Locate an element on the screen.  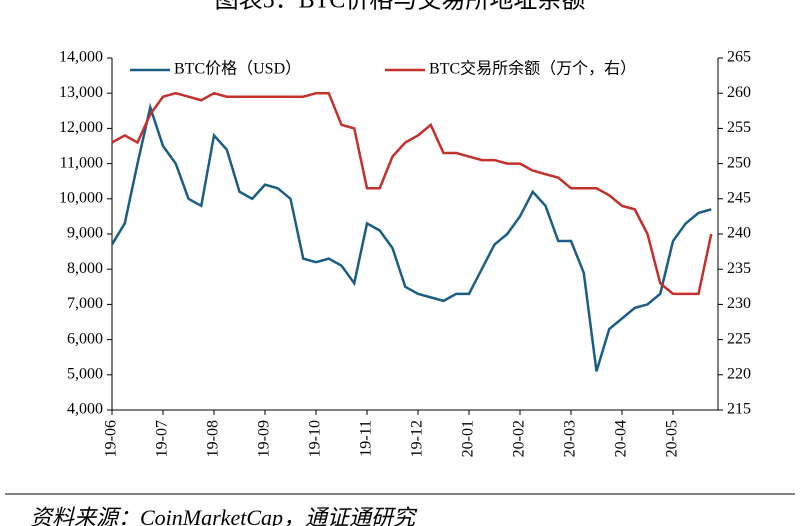
legend-label: BTC交易所余额（万个，右） is located at coordinates (532, 68).